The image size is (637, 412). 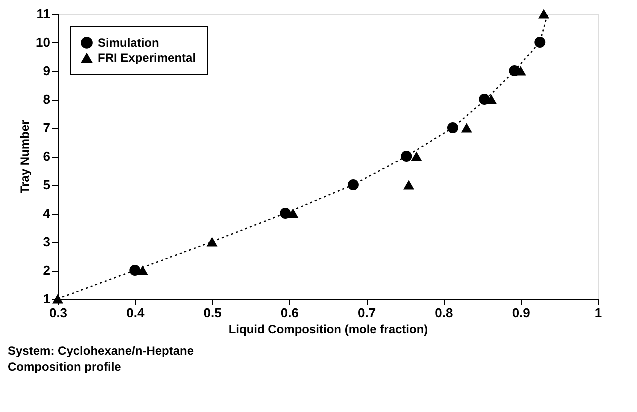 I want to click on y-tick-label: 6, so click(x=46, y=156).